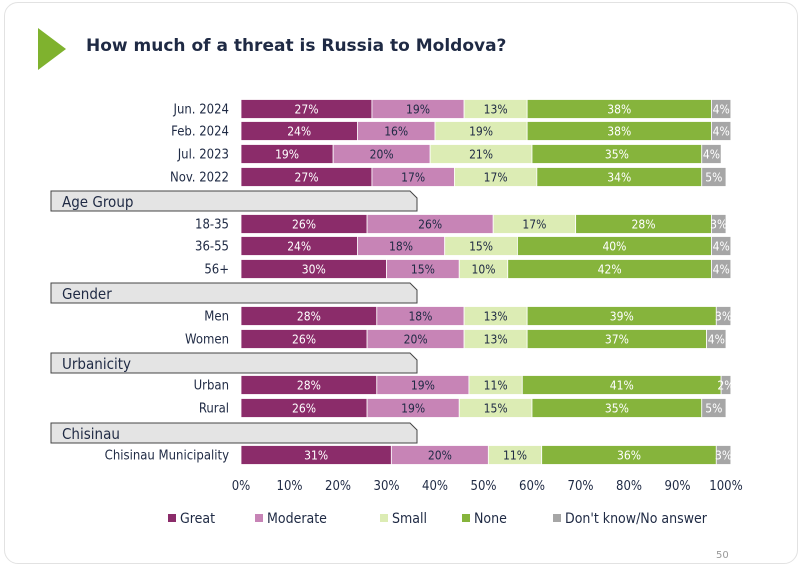 The image size is (800, 566). What do you see at coordinates (484, 270) in the screenshot?
I see `data-label: 10%` at bounding box center [484, 270].